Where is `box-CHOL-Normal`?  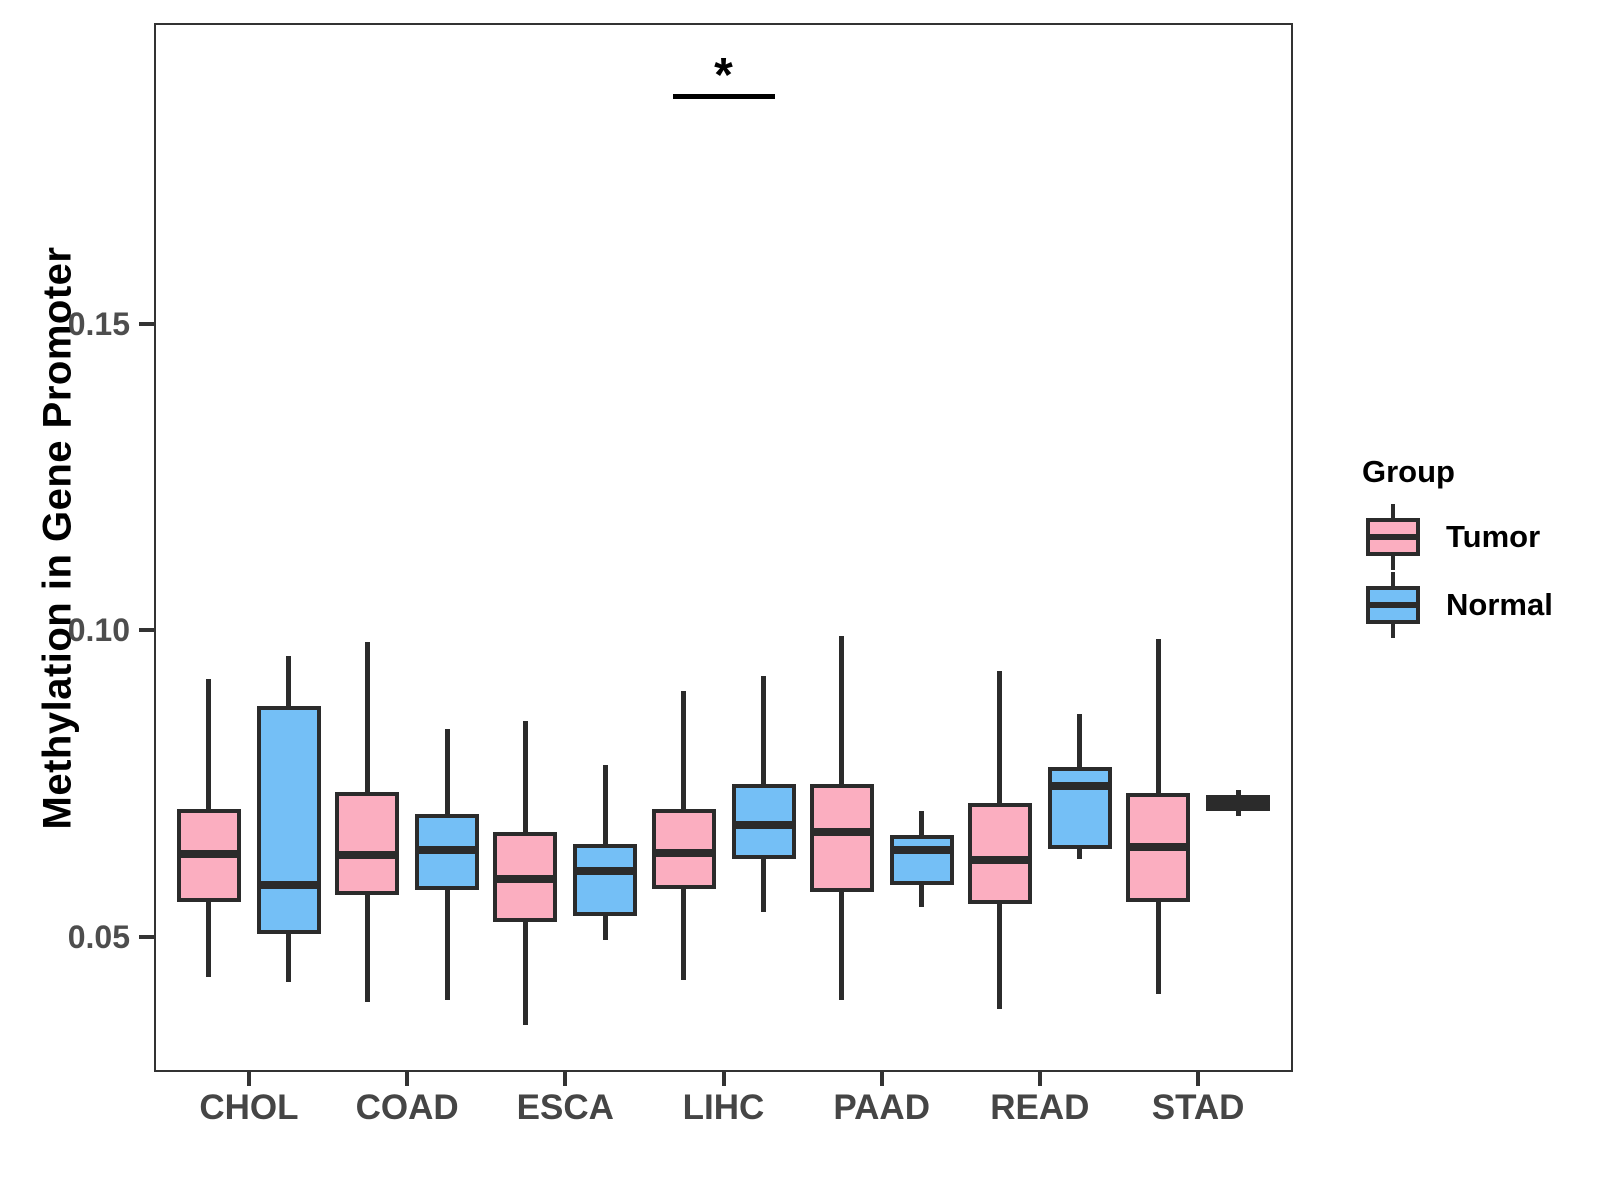
box-CHOL-Normal is located at coordinates (288, 820).